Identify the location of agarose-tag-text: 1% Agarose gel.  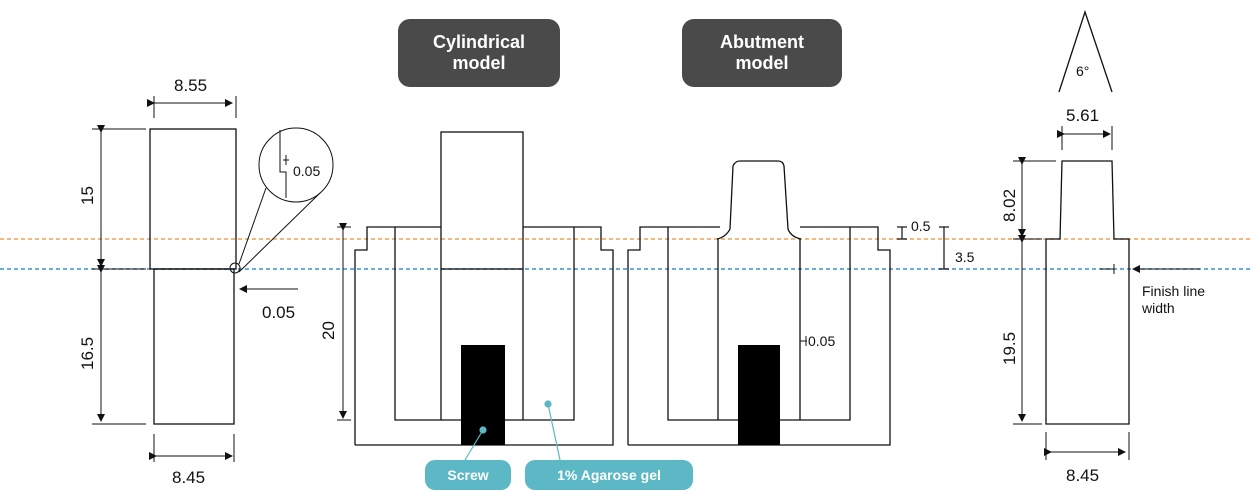
(609, 475).